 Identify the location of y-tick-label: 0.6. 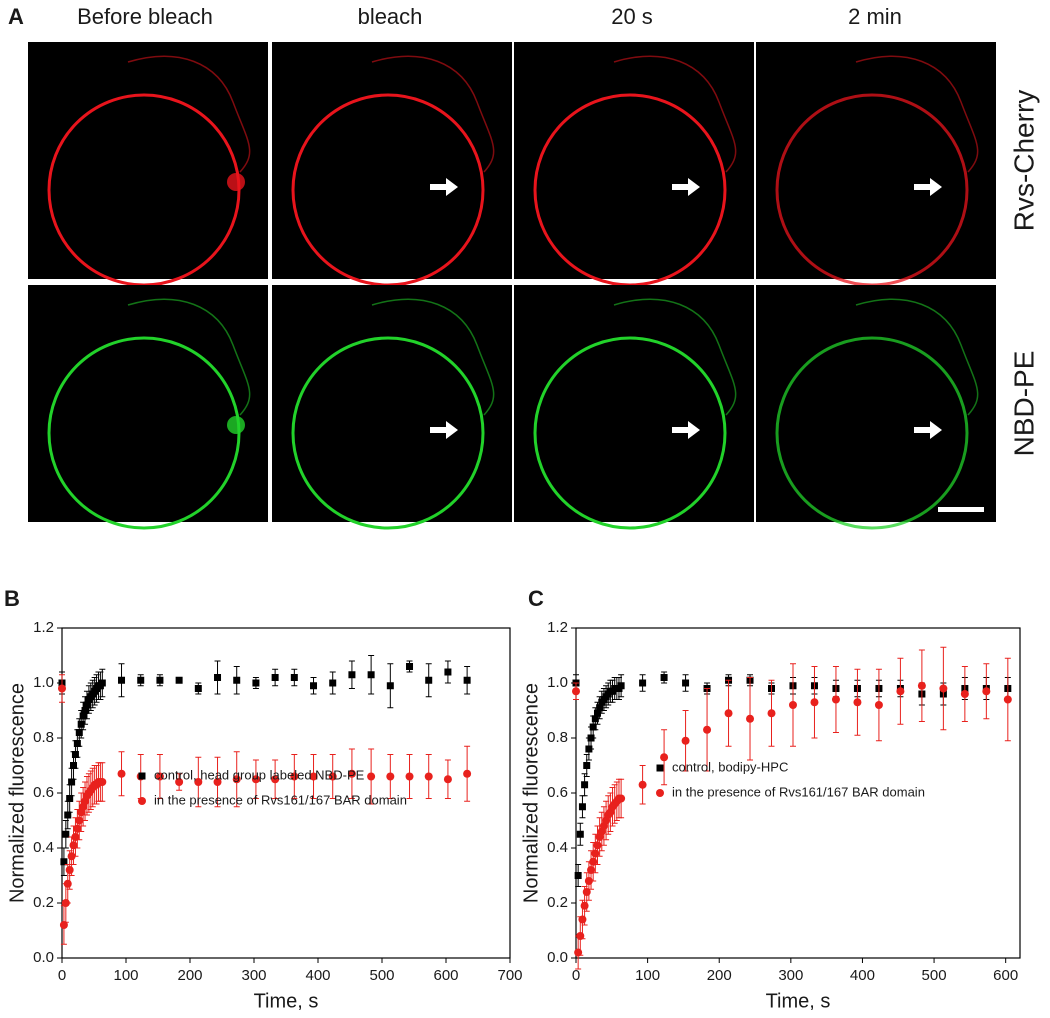
(557, 792).